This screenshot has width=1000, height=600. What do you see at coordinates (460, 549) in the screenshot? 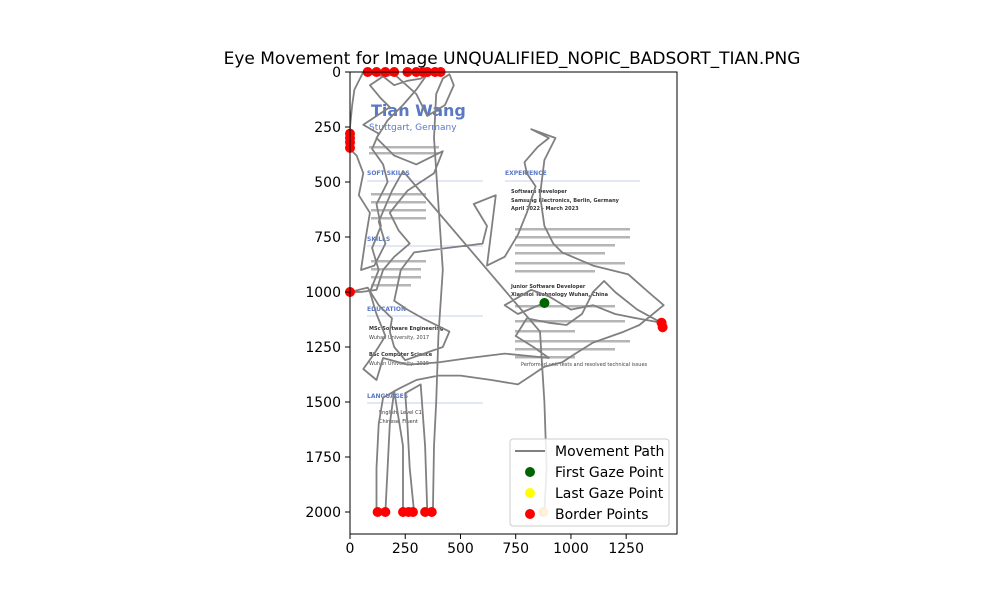
I see `x-tick-label: 500` at bounding box center [460, 549].